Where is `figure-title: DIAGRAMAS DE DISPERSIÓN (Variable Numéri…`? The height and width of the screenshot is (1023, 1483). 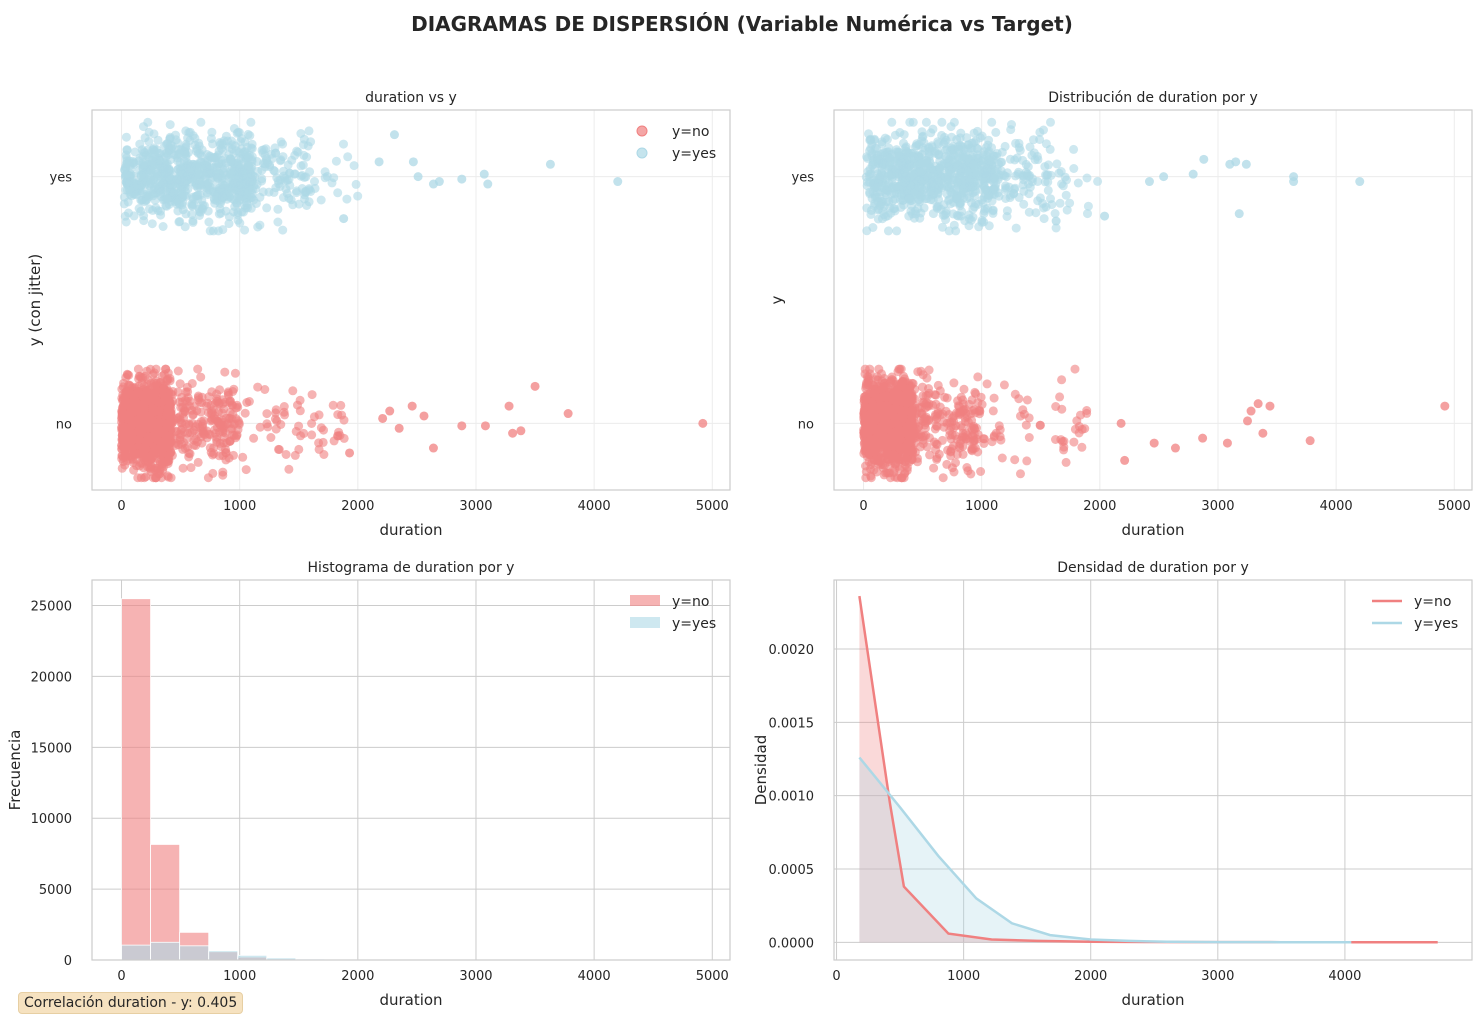
figure-title: DIAGRAMAS DE DISPERSIÓN (Variable Numéri… is located at coordinates (742, 24).